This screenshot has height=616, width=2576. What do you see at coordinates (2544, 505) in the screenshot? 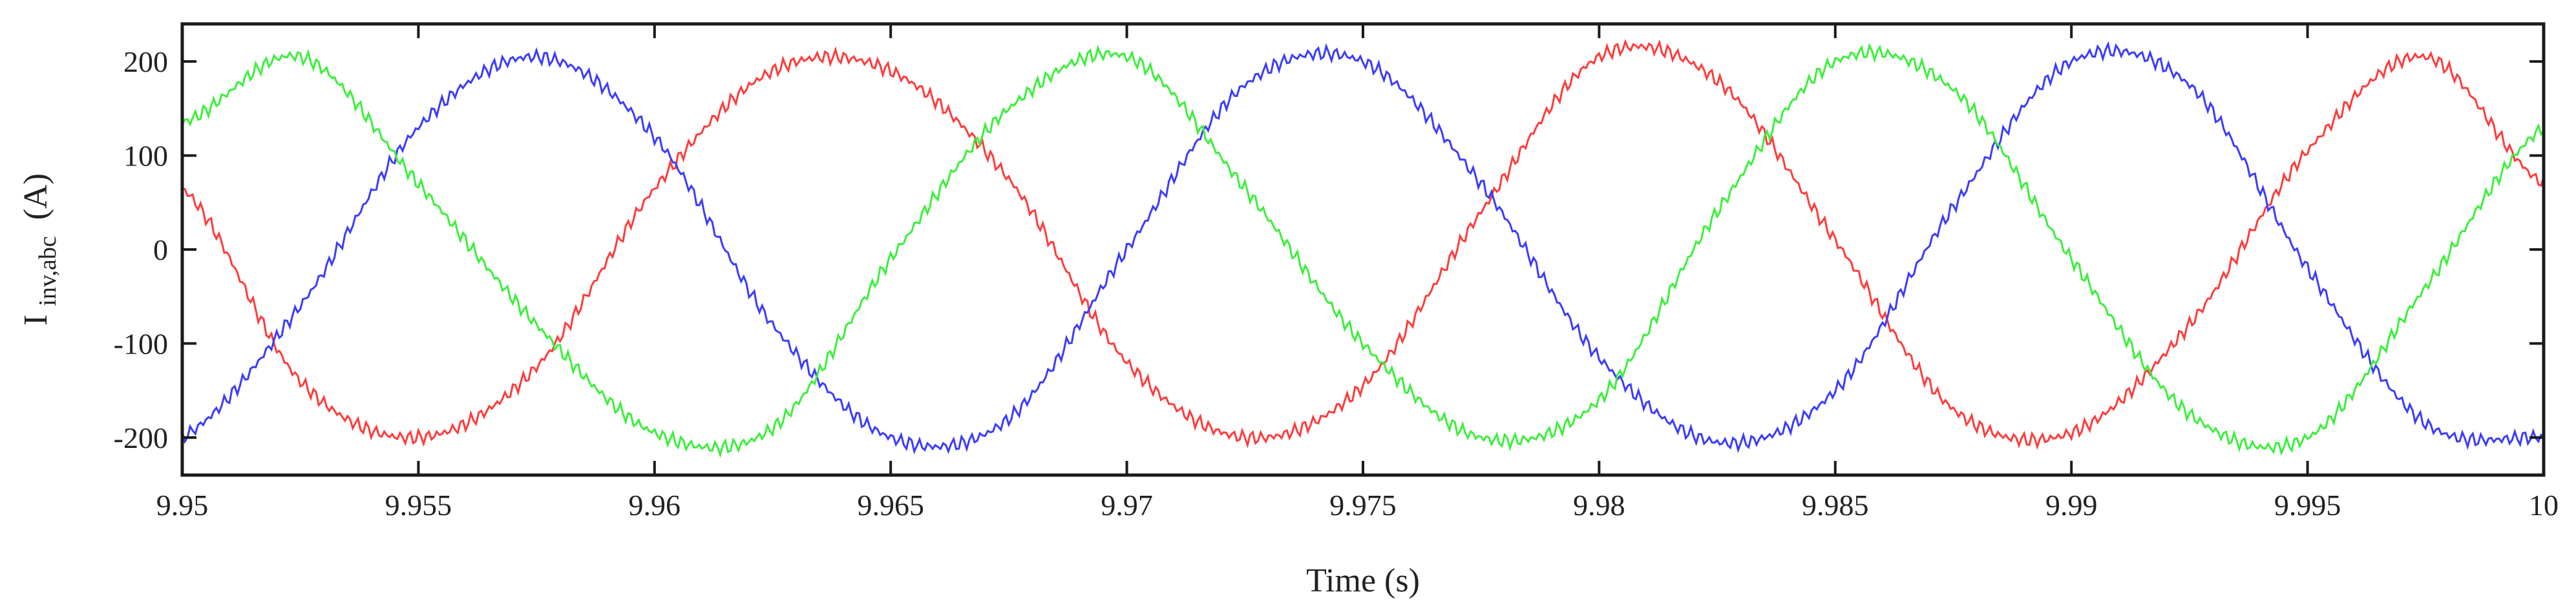
I see `x-tick-label-10: 10` at bounding box center [2544, 505].